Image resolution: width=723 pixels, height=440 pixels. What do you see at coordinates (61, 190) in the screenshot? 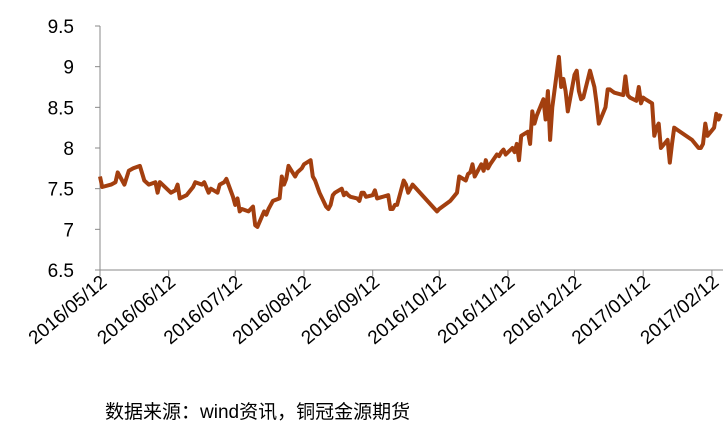
I see `y-tick-label: 7.5` at bounding box center [61, 190].